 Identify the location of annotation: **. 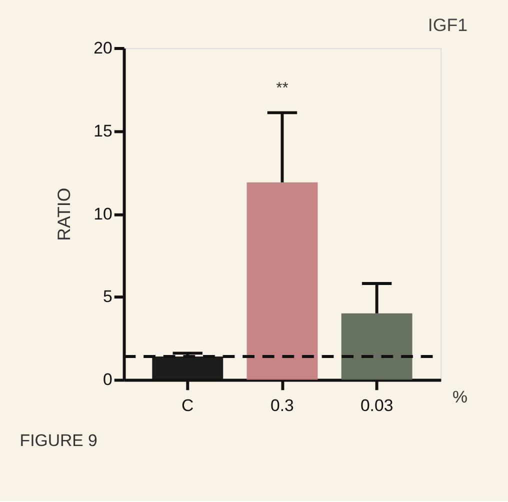
(282, 88).